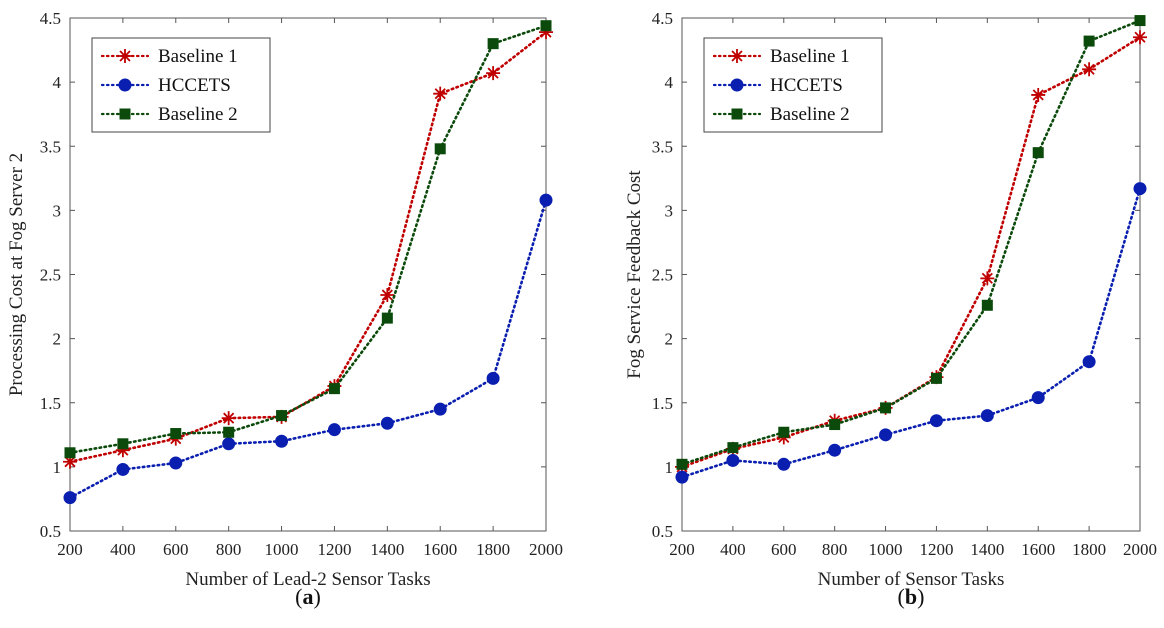 Image resolution: width=1164 pixels, height=628 pixels. I want to click on x-tick-label: 2000, so click(1140, 549).